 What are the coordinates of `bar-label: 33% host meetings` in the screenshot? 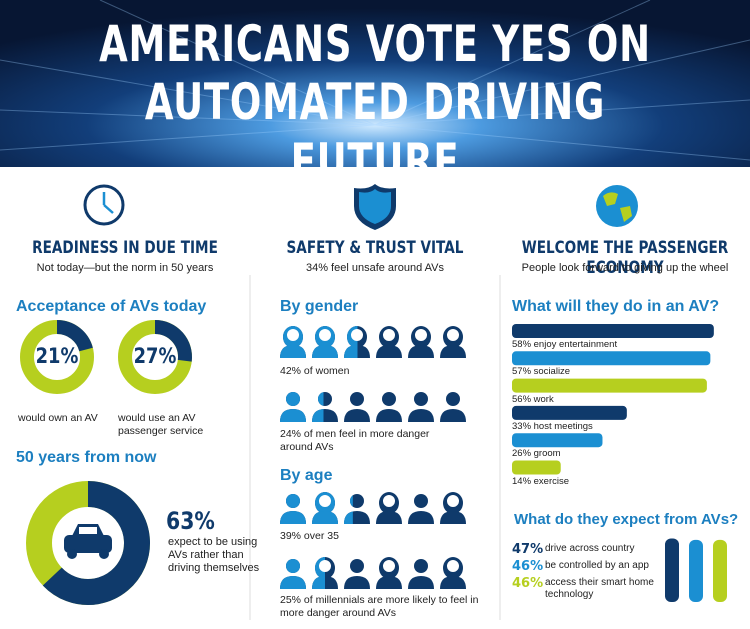 It's located at (552, 426).